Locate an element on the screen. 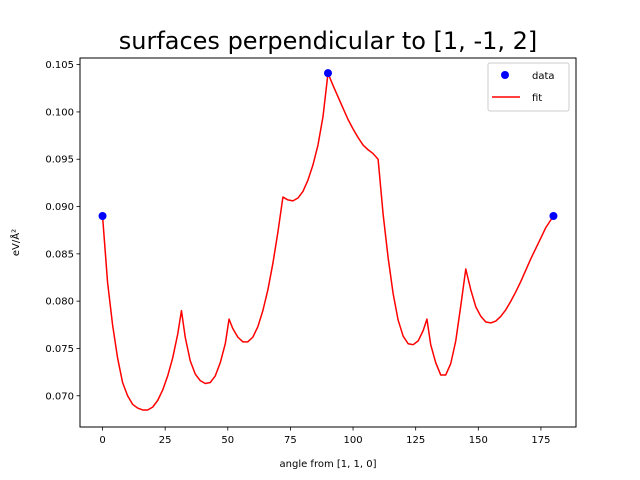  y-tick-label: 0.100 is located at coordinates (59, 112).